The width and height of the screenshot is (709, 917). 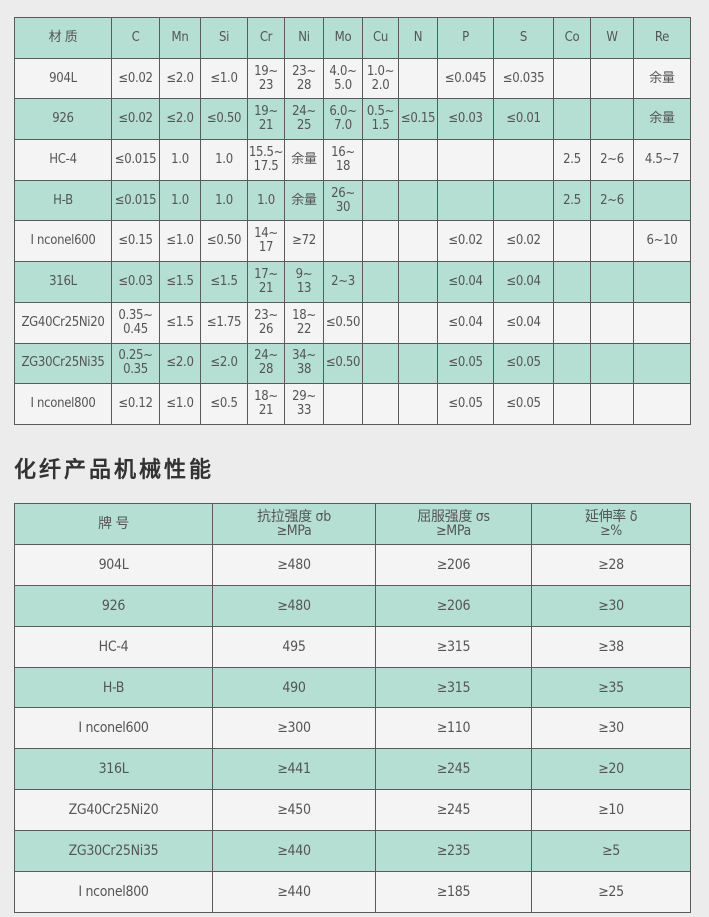 I want to click on table-row: 316L ≥441 ≥245 ≥20, so click(x=352, y=769).